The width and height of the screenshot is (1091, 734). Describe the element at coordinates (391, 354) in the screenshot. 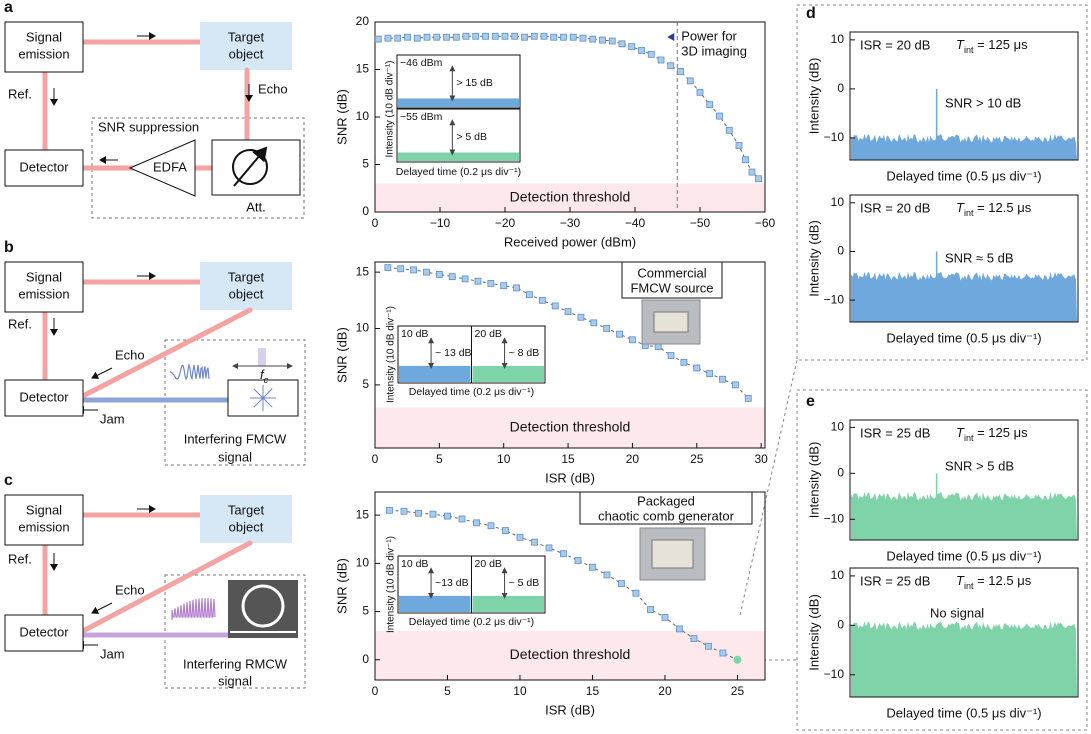

I see `inset-y-label: Intensity (10 dB div⁻¹)` at that location.